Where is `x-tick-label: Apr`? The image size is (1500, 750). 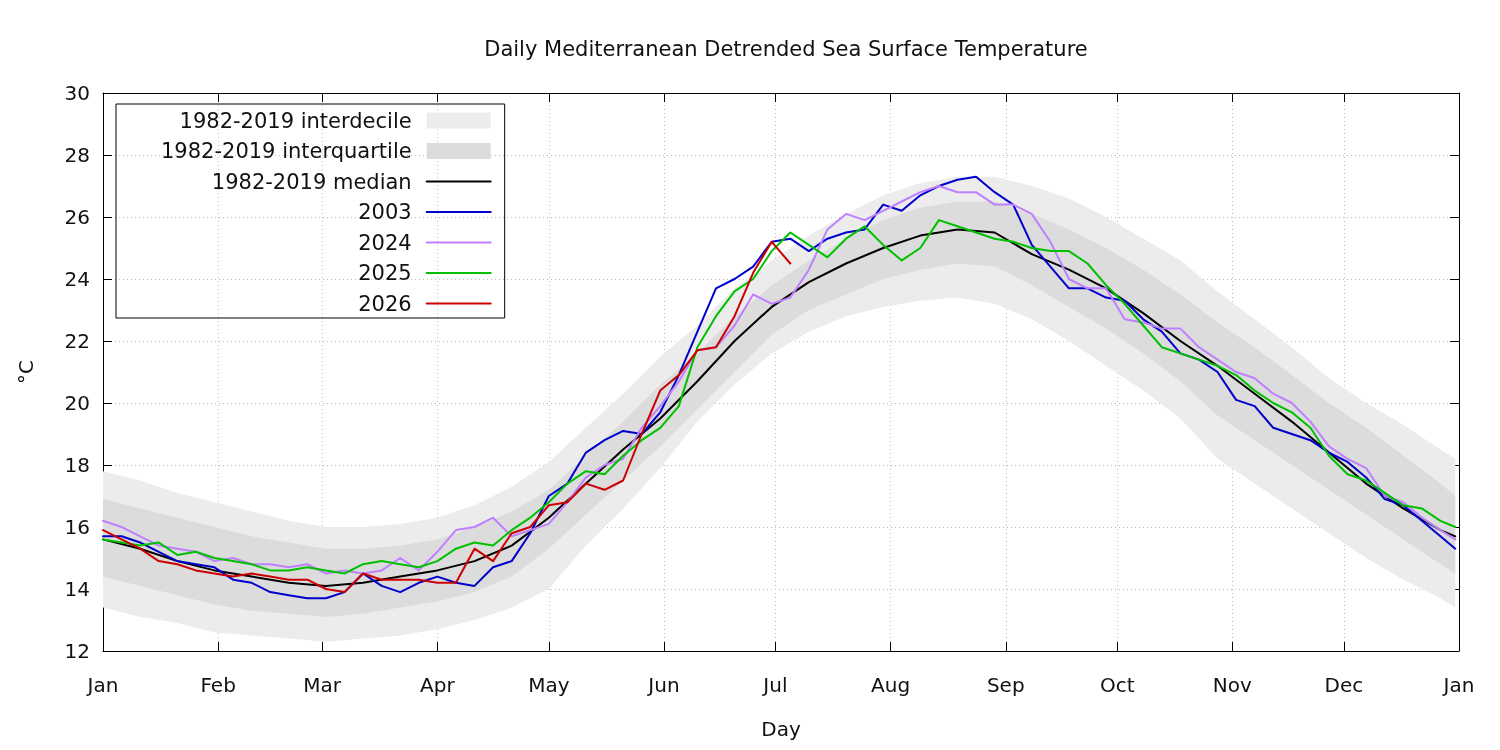 x-tick-label: Apr is located at coordinates (438, 685).